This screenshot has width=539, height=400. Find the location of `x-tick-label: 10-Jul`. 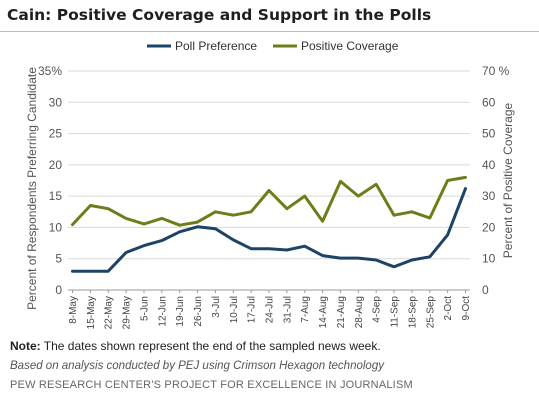

x-tick-label: 10-Jul is located at coordinates (234, 309).